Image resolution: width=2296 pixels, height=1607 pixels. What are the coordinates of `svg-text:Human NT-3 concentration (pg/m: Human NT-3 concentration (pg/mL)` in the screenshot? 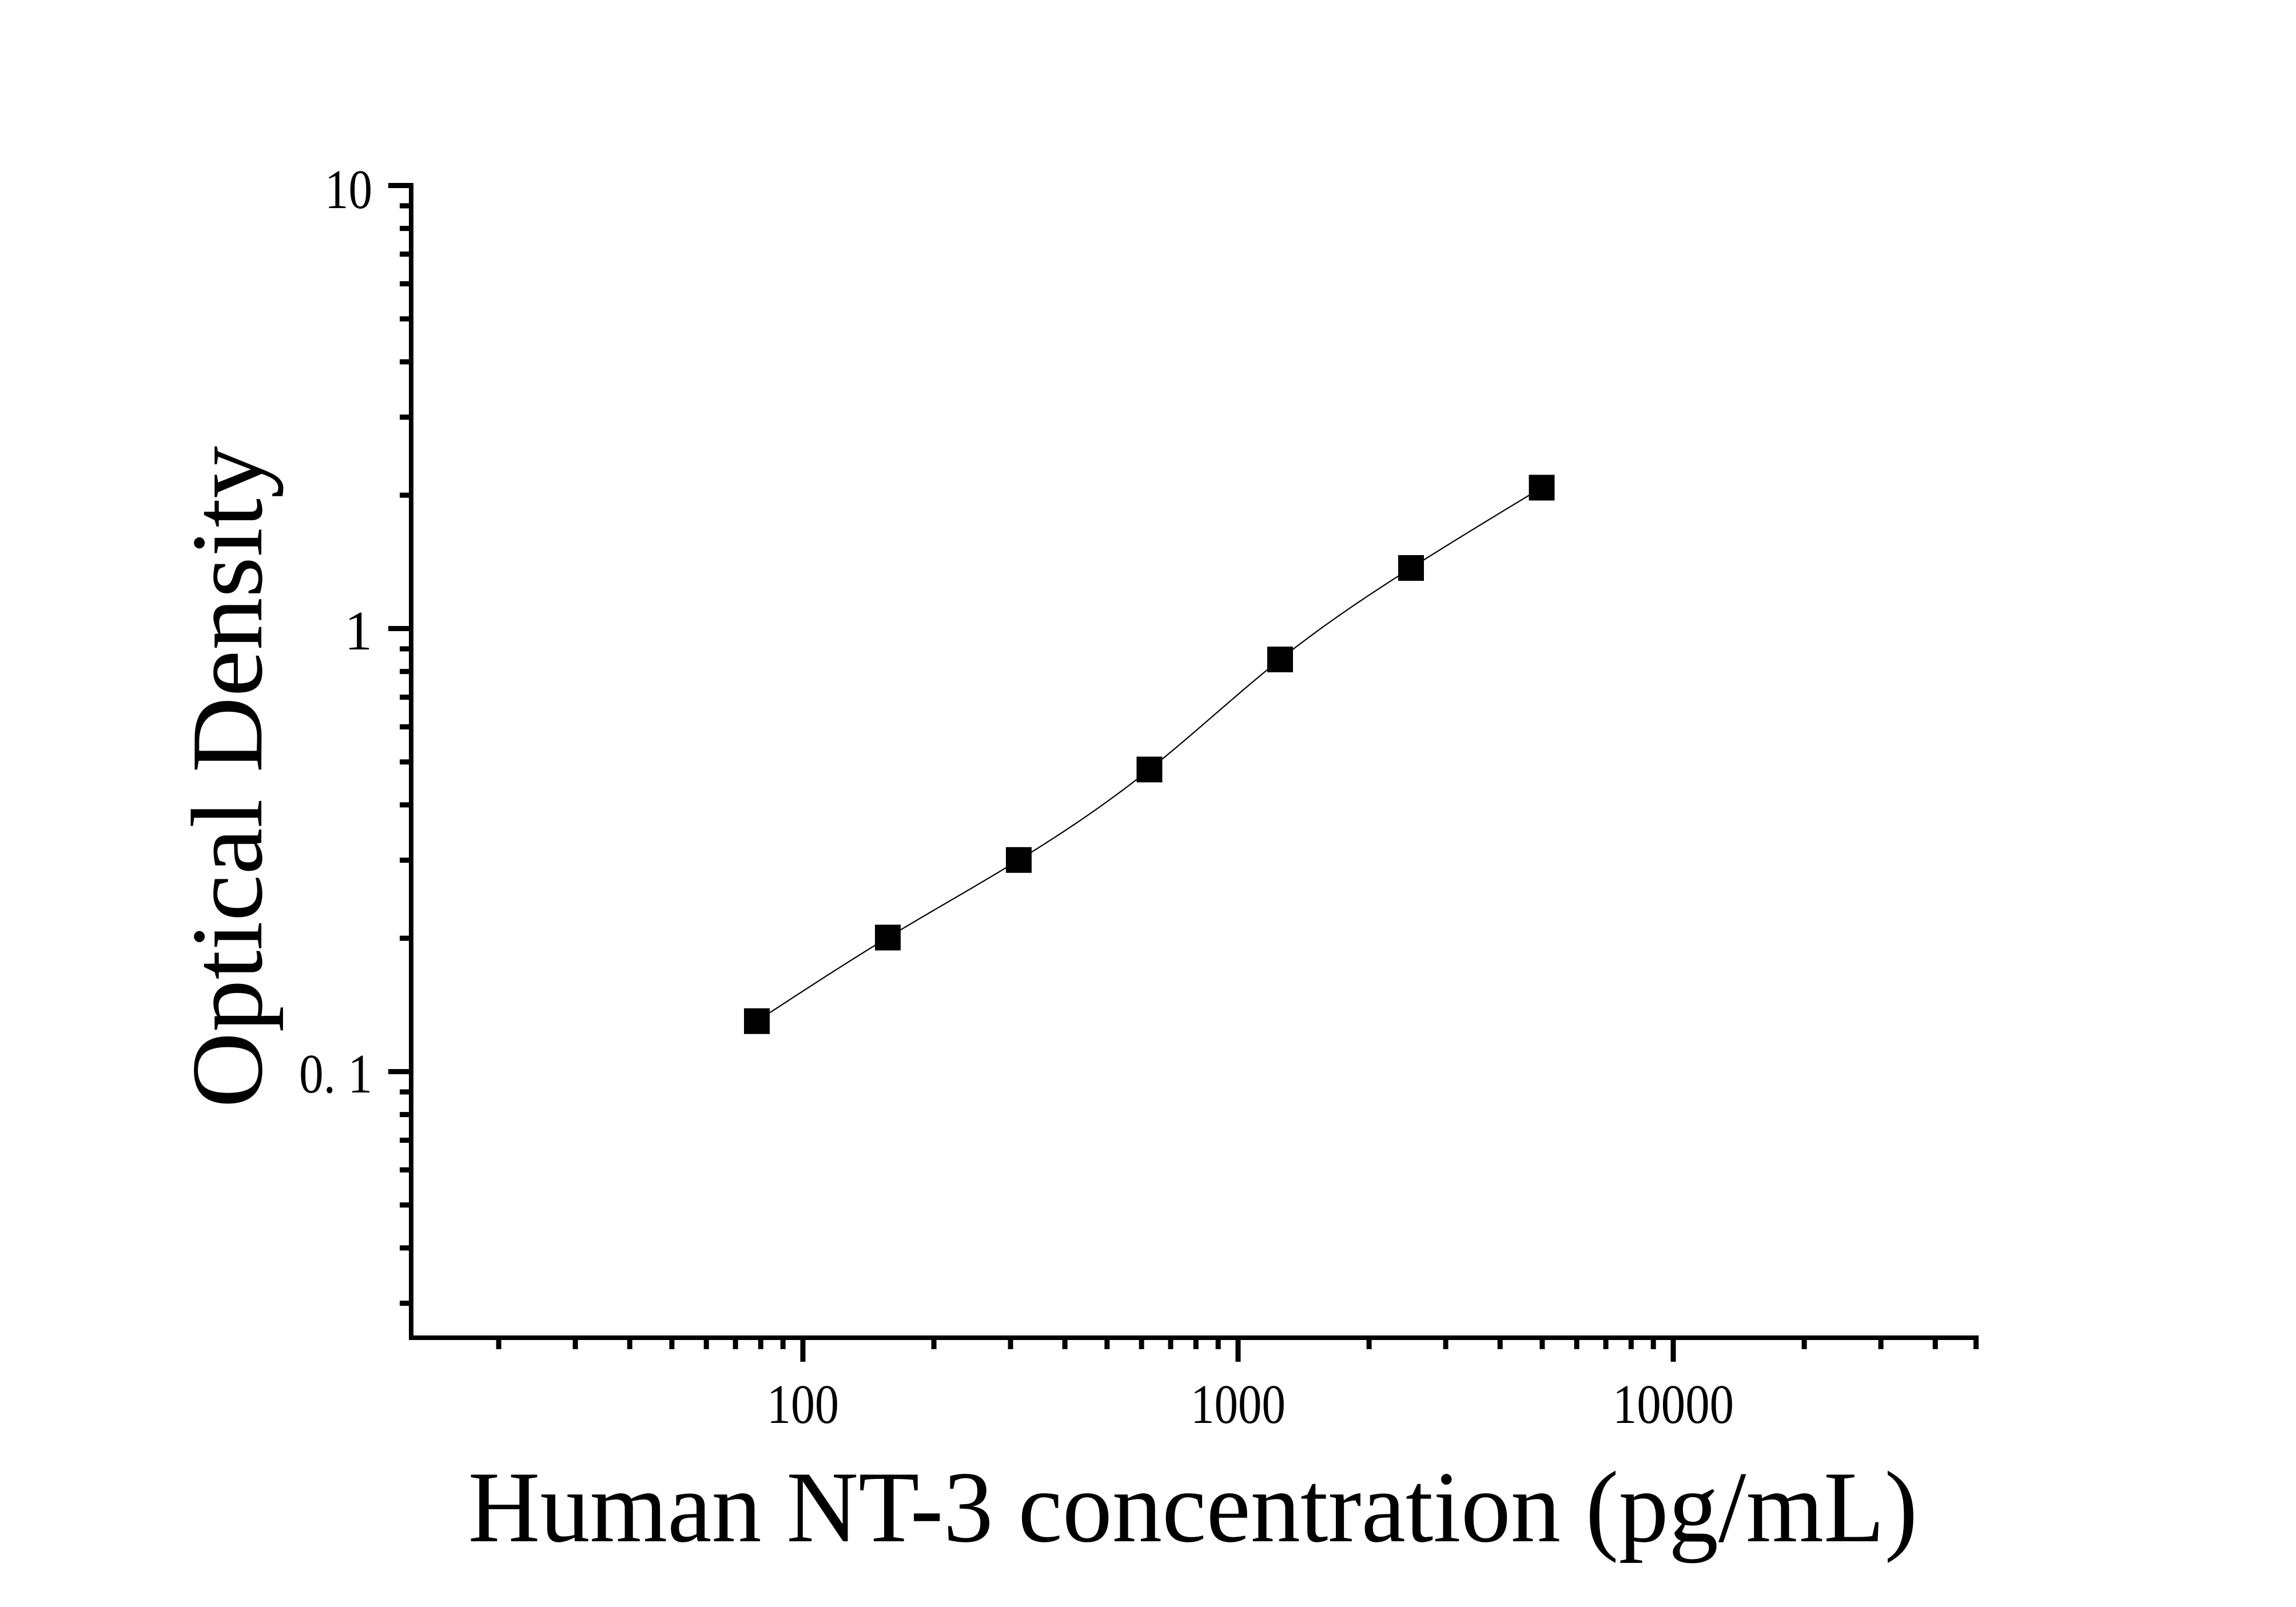 It's located at (1193, 1507).